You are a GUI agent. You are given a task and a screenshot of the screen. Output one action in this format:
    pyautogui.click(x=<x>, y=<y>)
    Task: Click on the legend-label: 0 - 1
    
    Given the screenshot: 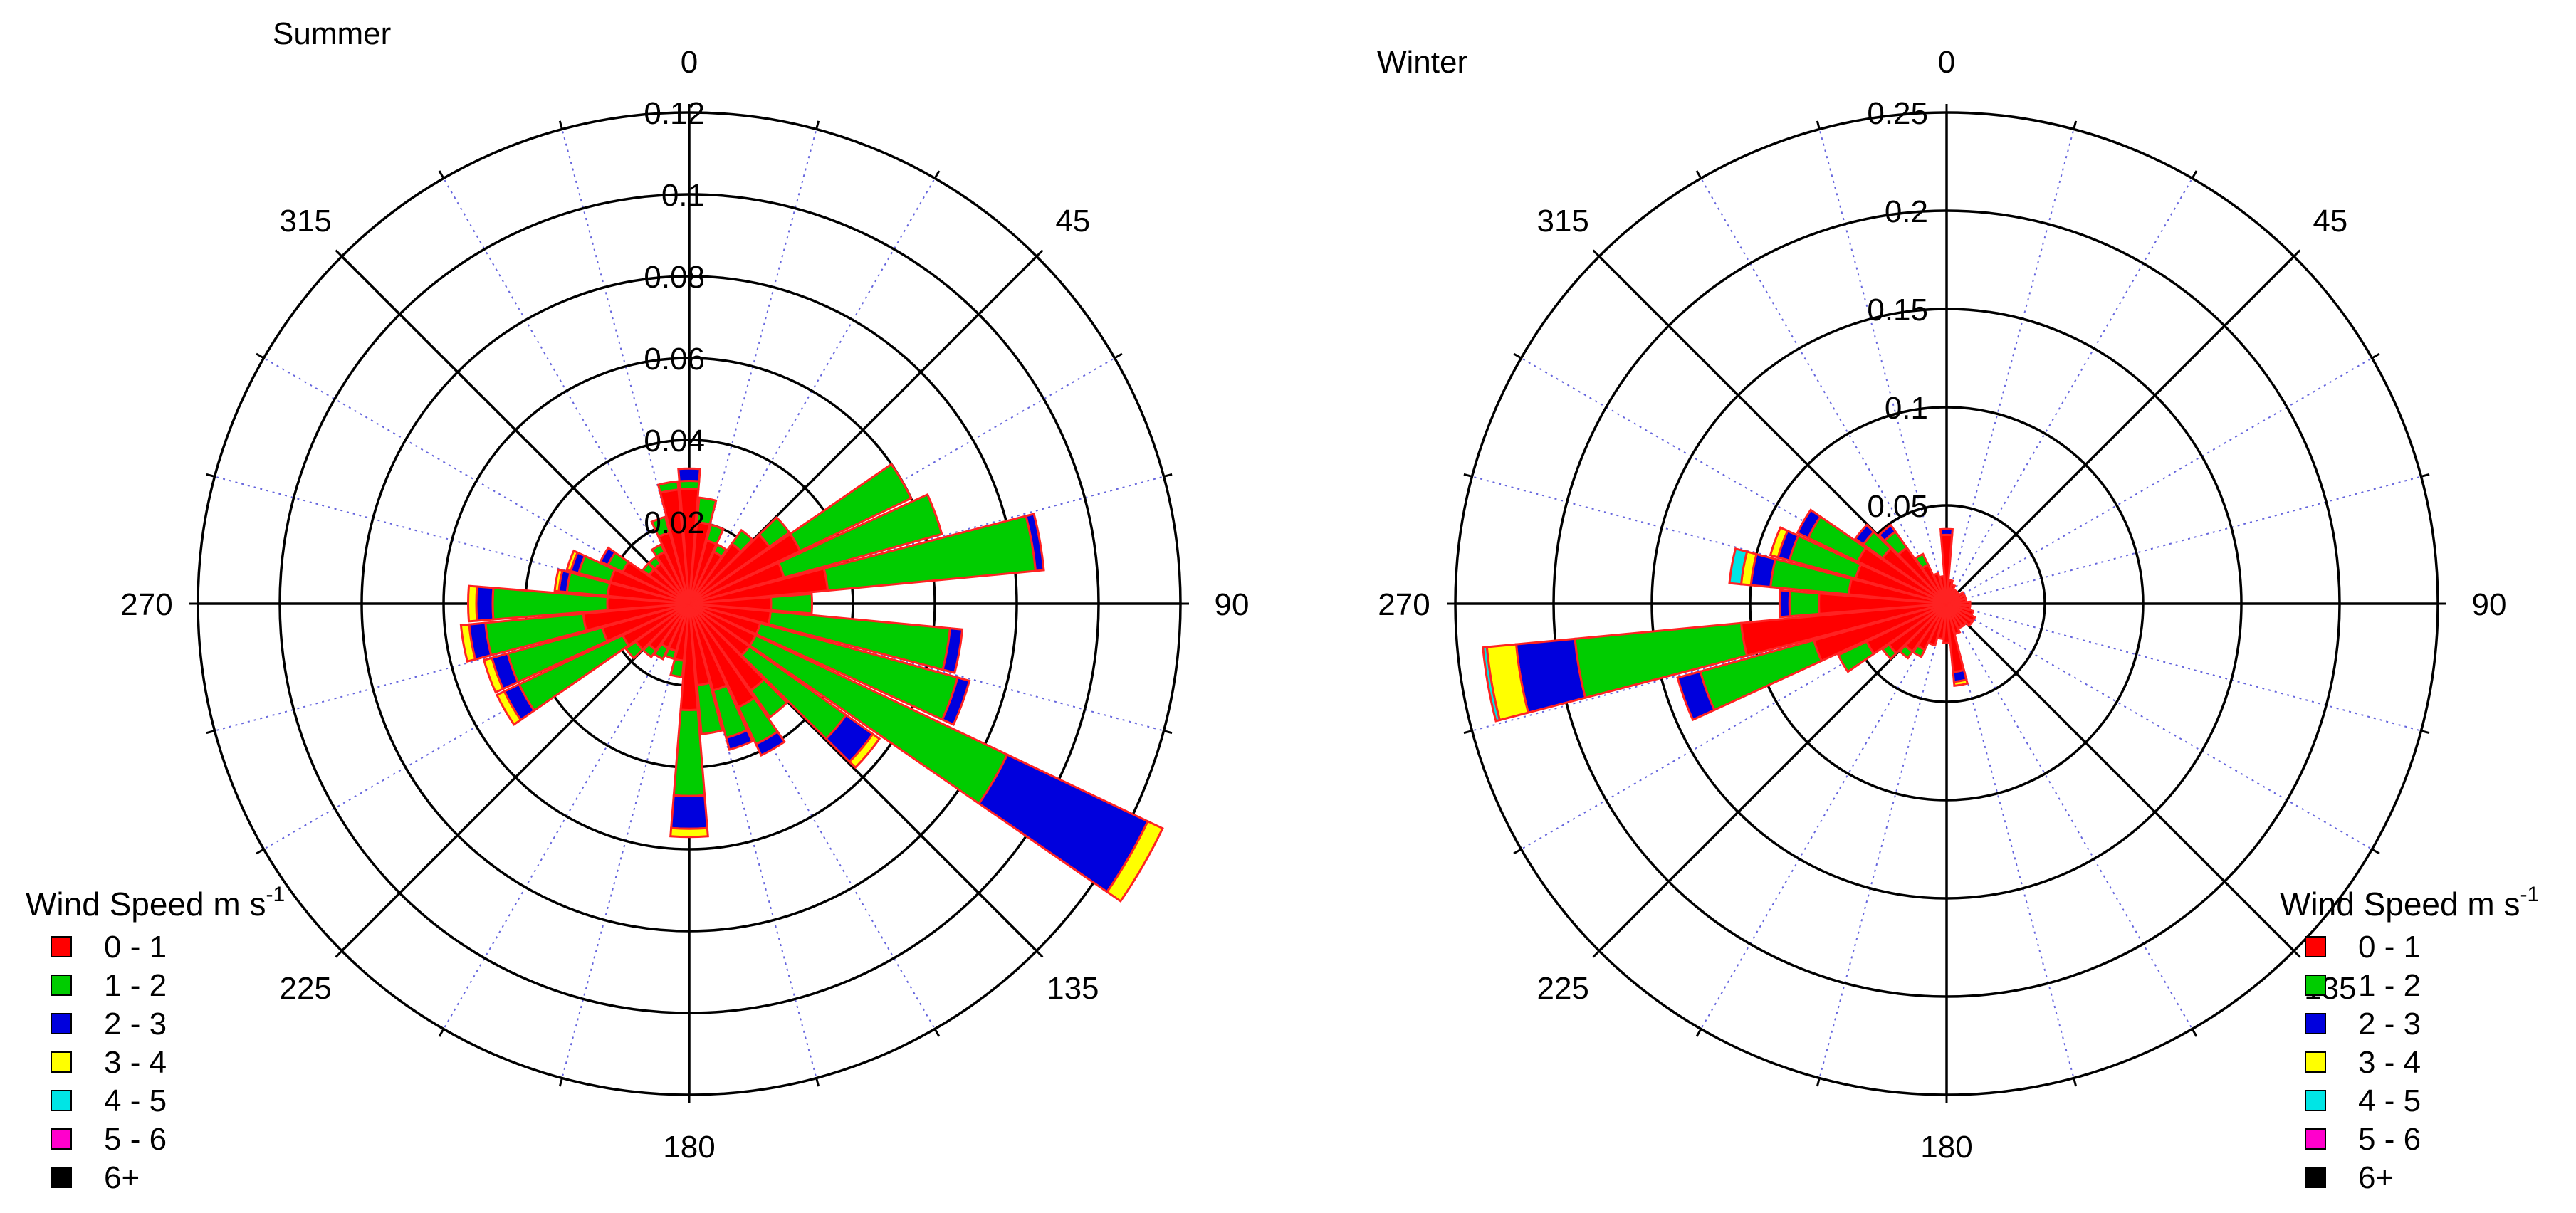 What is the action you would take?
    pyautogui.click(x=2389, y=948)
    